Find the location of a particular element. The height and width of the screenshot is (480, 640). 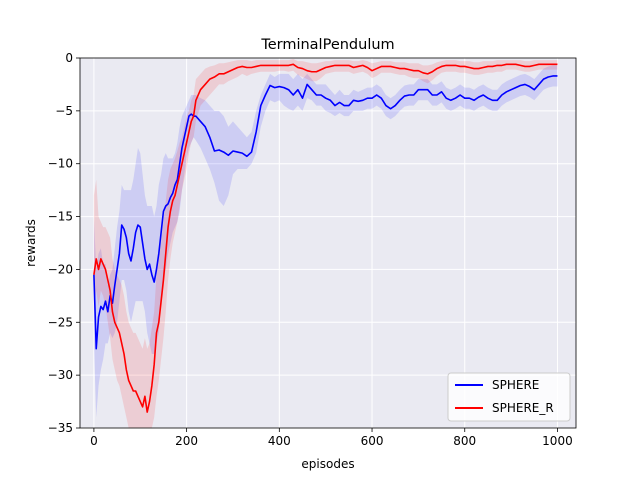

x-tick-label-2: 400 is located at coordinates (279, 441).